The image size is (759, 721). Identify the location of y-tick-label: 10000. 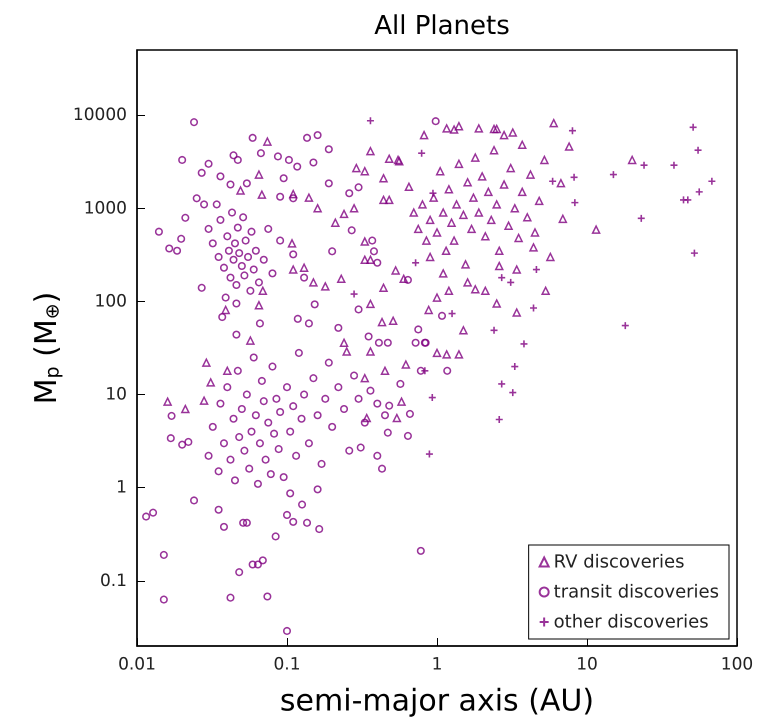
(99, 115).